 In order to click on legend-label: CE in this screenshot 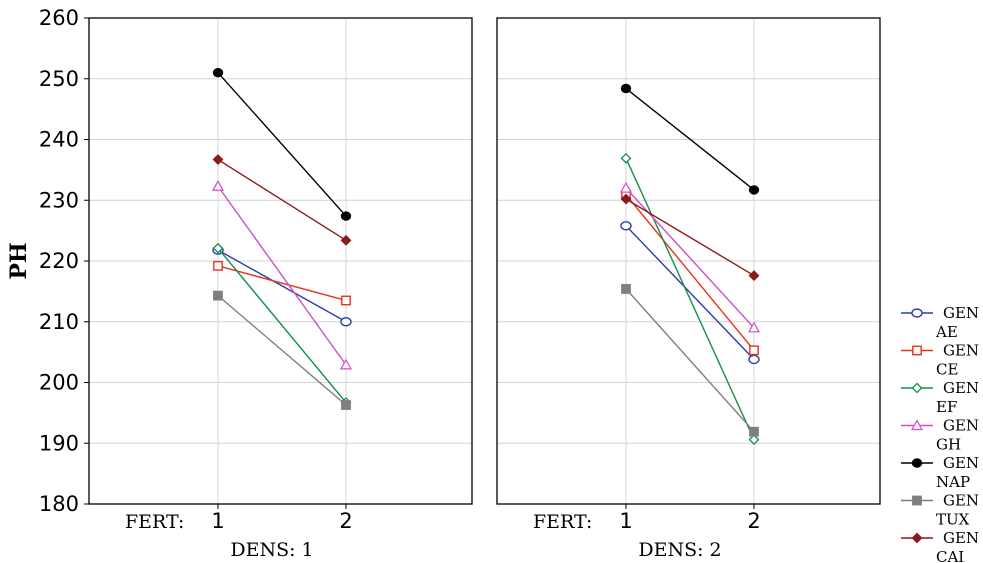, I will do `click(947, 370)`.